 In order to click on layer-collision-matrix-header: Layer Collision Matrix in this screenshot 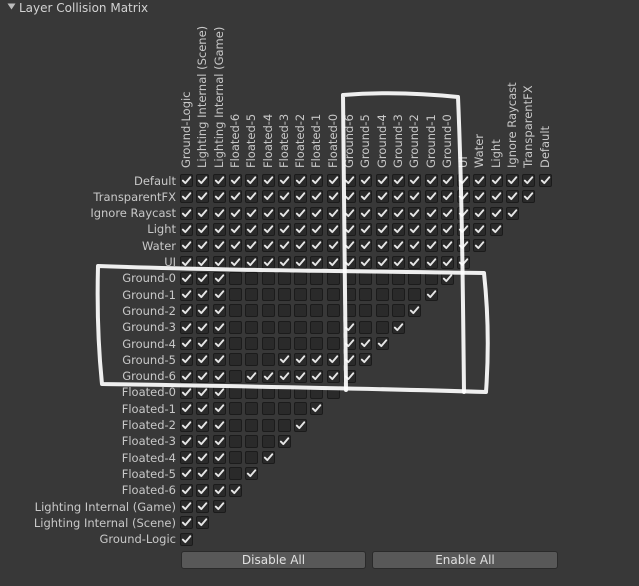, I will do `click(319, 9)`.